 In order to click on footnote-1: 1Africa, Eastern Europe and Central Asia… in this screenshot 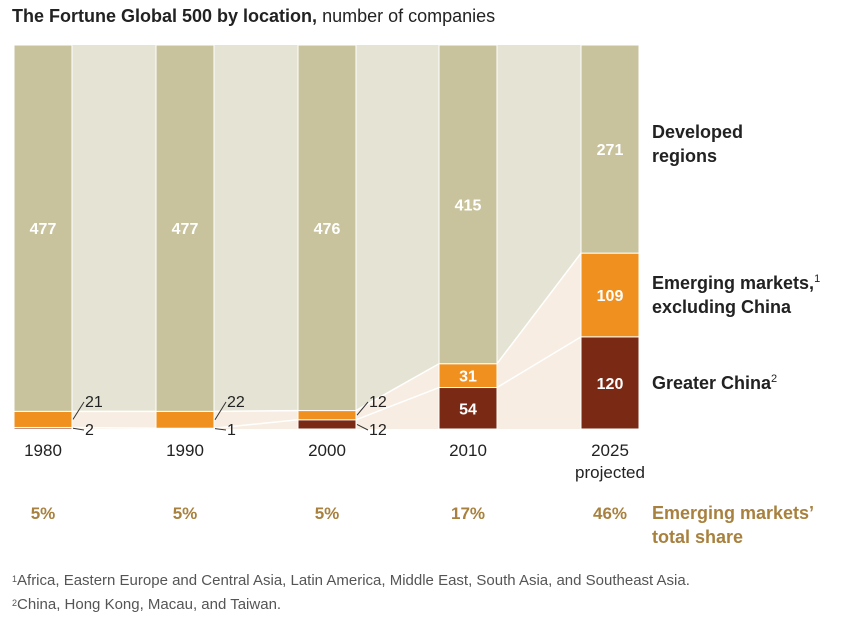, I will do `click(351, 580)`.